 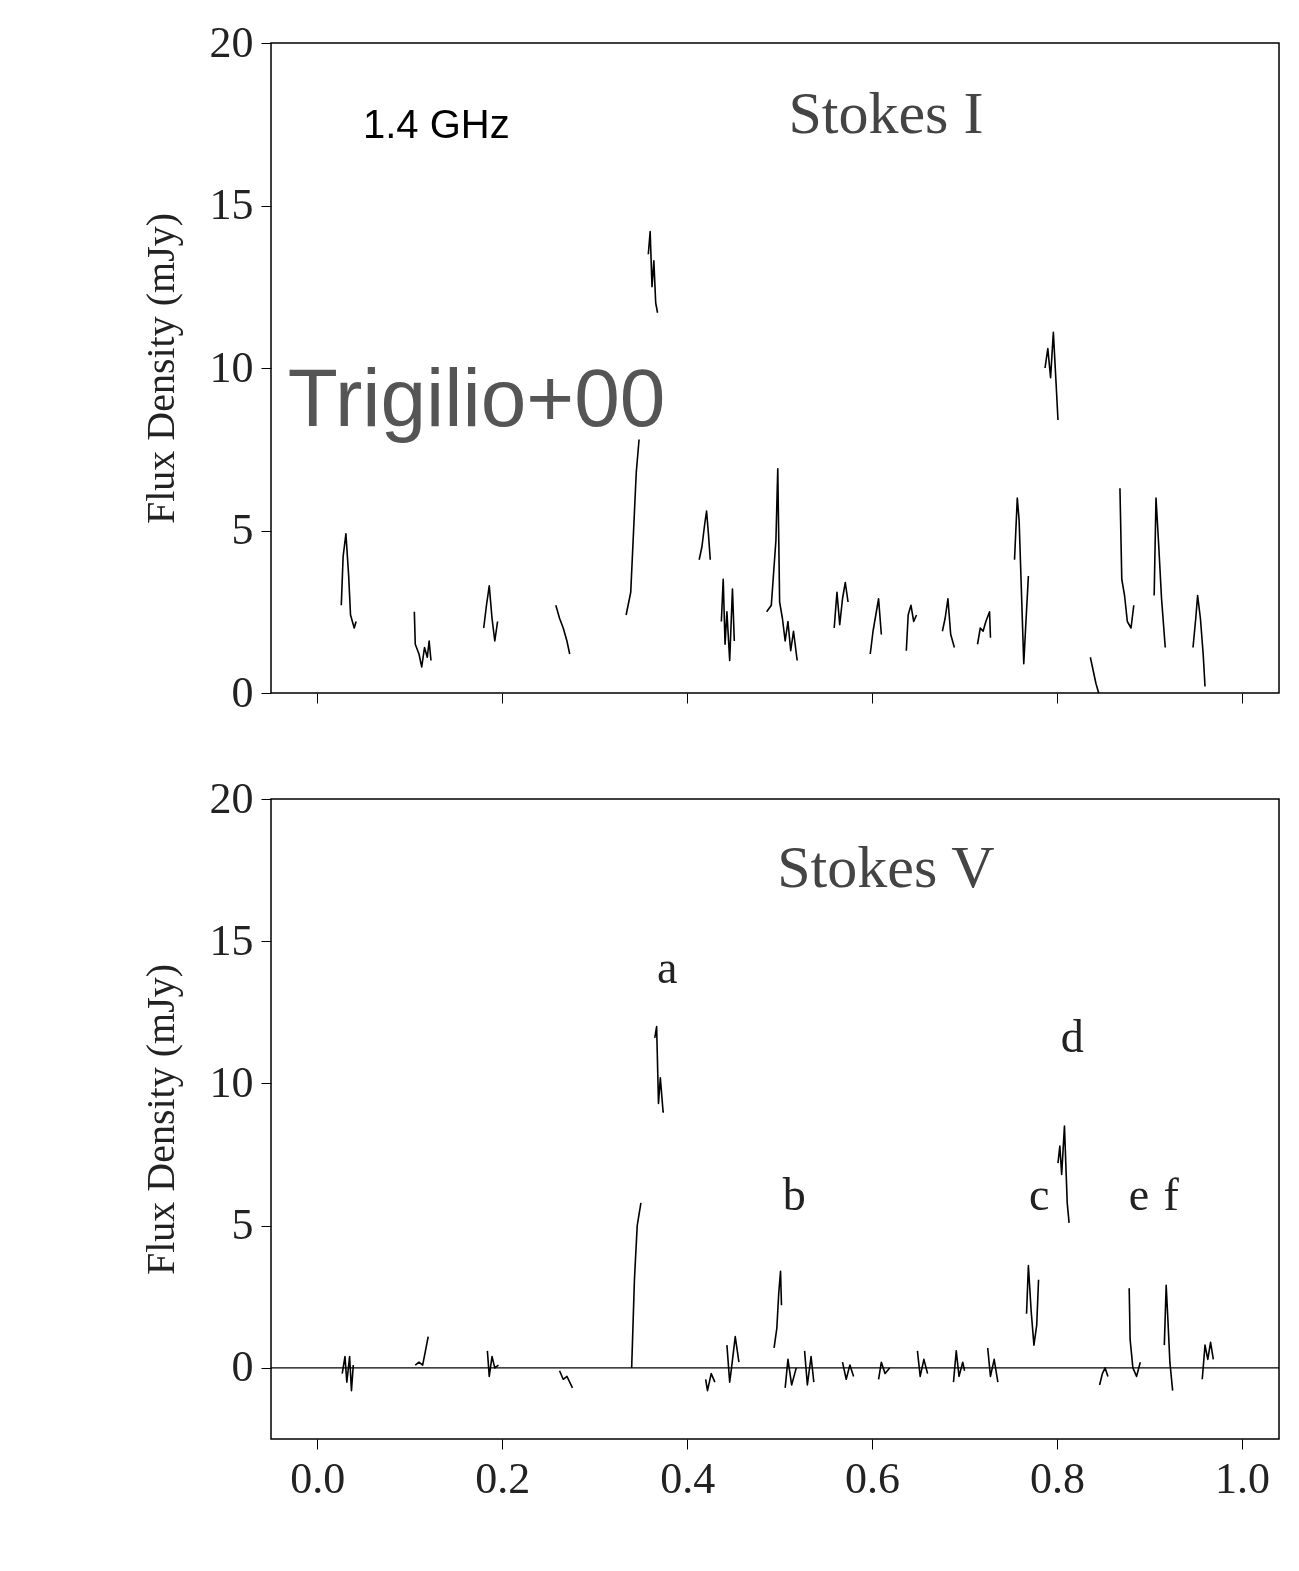 I want to click on annotation: d, so click(x=1072, y=1036).